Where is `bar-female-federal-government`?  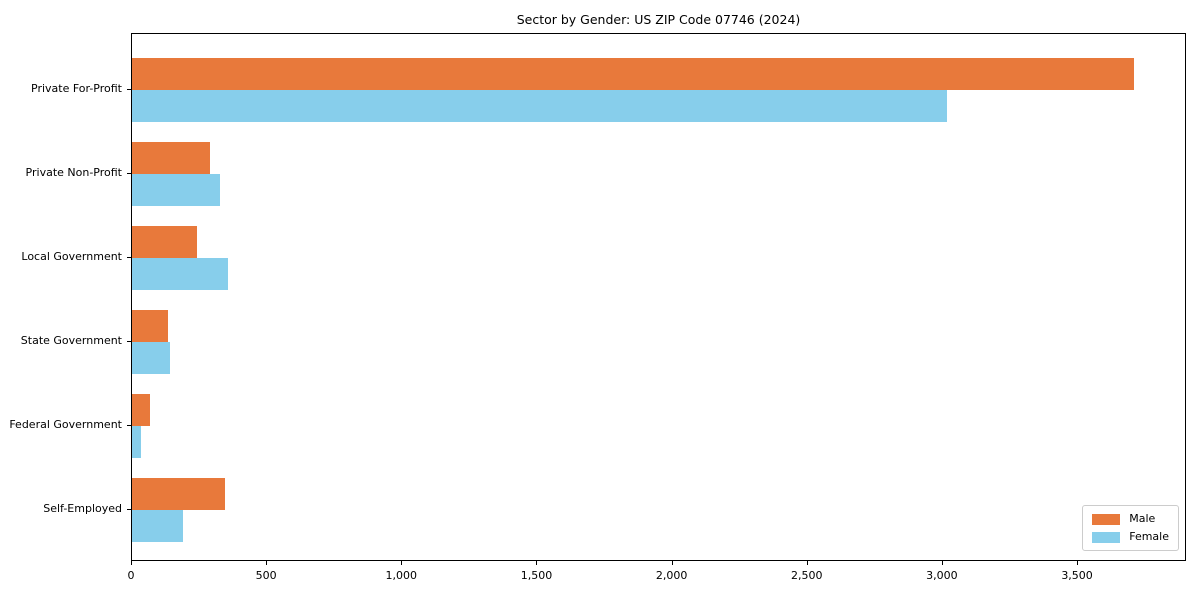
bar-female-federal-government is located at coordinates (136, 442).